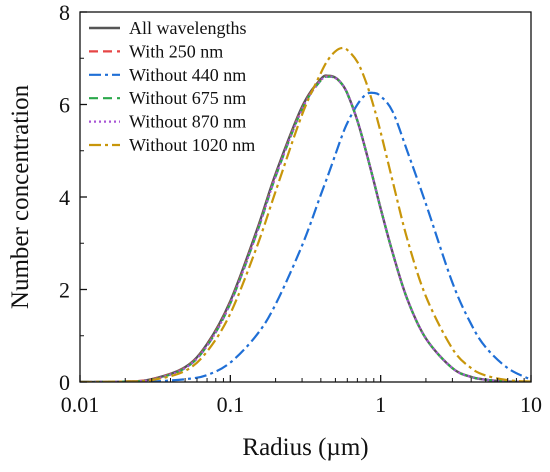 This screenshot has height=472, width=550. I want to click on y-tick-label: 0, so click(64, 382).